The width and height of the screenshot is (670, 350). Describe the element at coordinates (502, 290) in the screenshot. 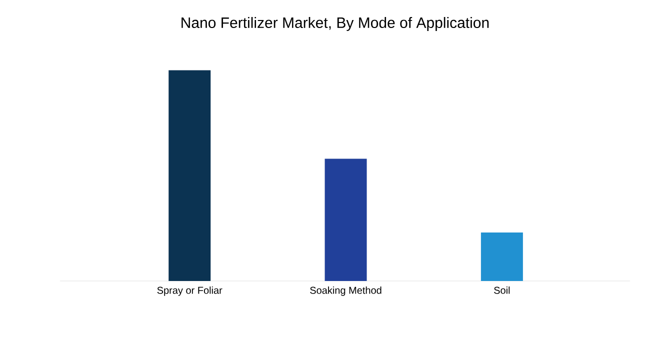

I see `x-tick-label: Soil` at that location.